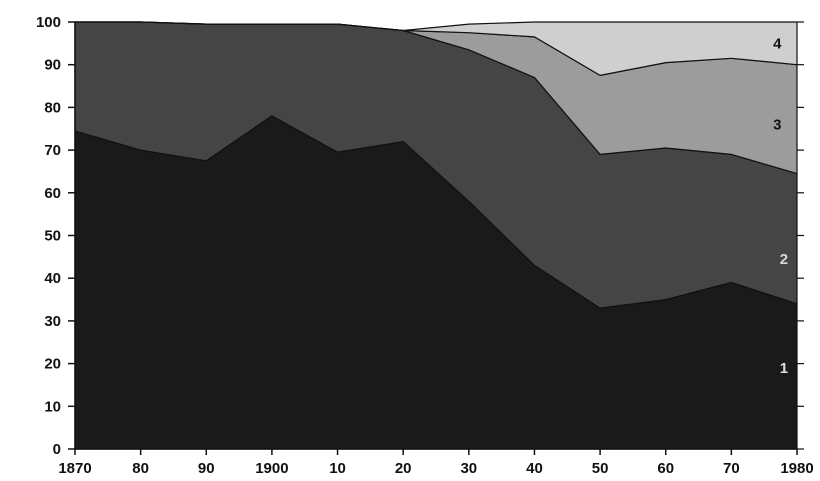 This screenshot has height=481, width=820. What do you see at coordinates (52, 65) in the screenshot?
I see `y-tick-label: 90` at bounding box center [52, 65].